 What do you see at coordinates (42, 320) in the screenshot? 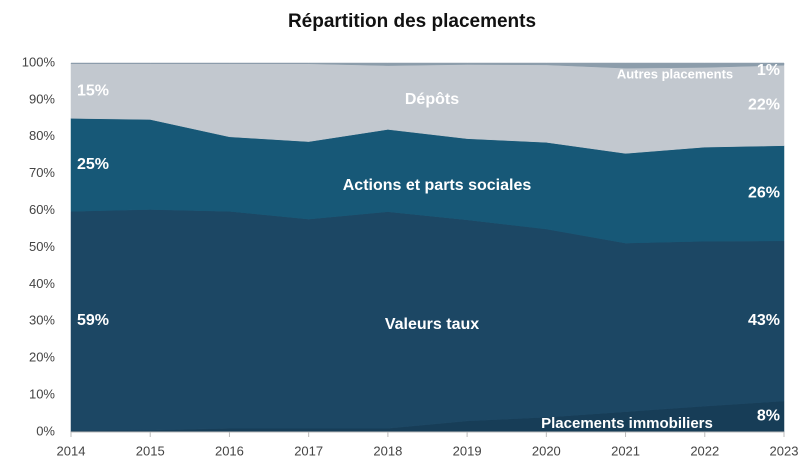
I see `y-tick-label: 30%` at bounding box center [42, 320].